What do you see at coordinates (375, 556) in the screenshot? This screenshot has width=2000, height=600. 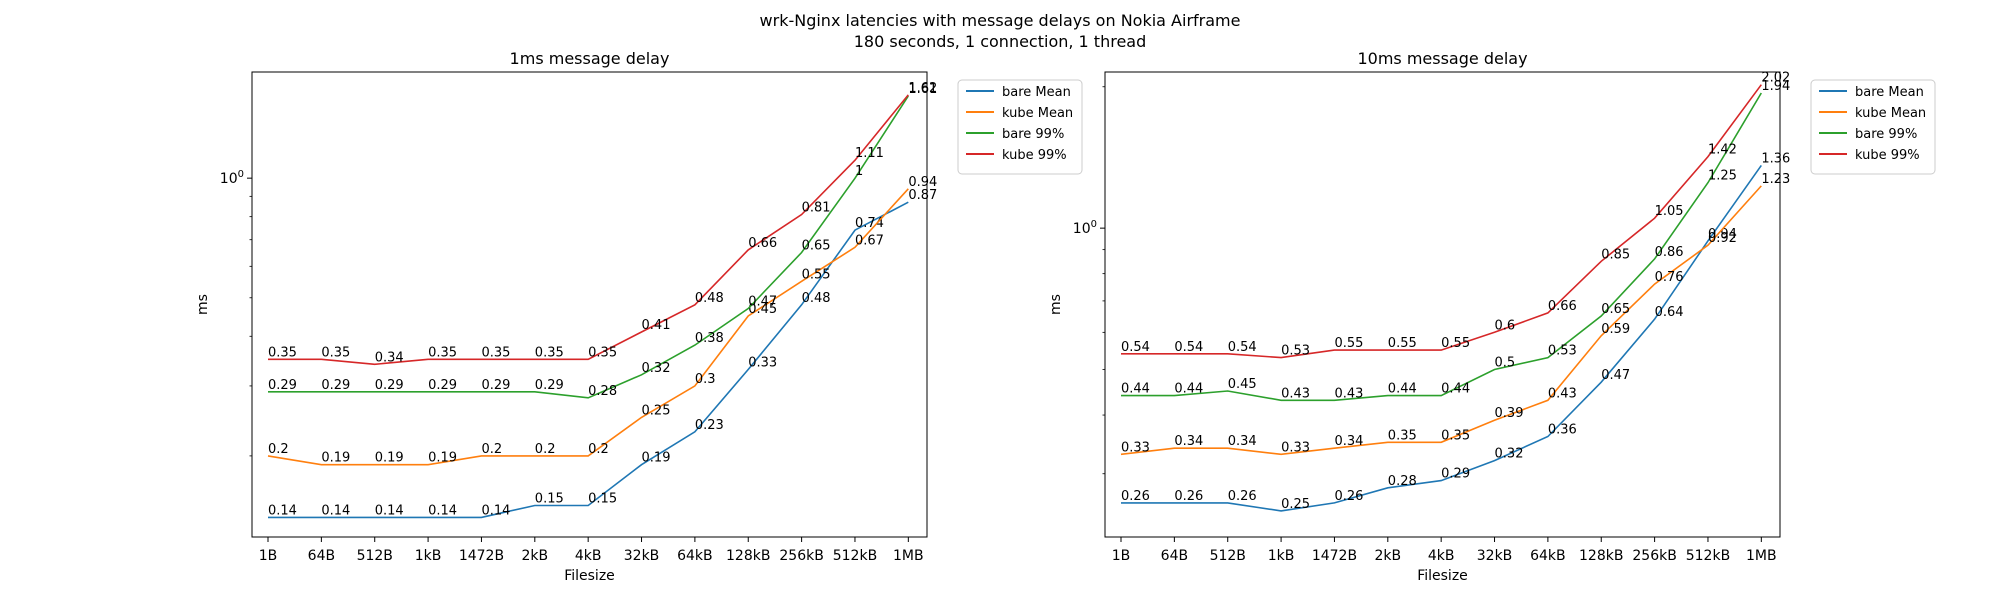 I see `chart1-x-tick-label-512b: 512B` at bounding box center [375, 556].